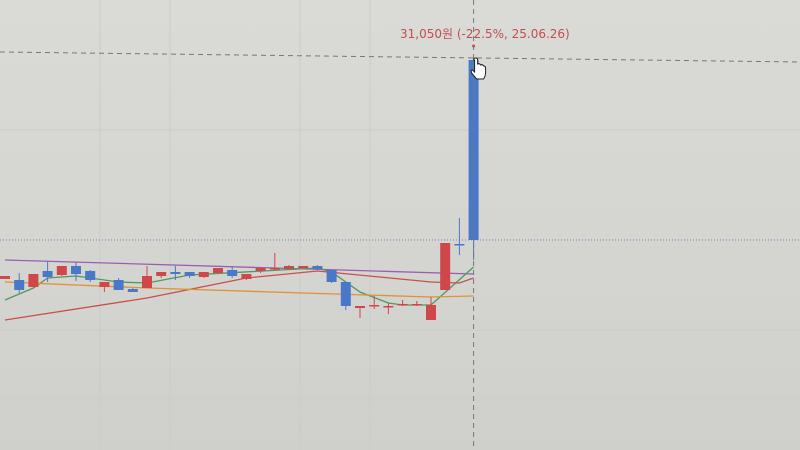 The height and width of the screenshot is (450, 800). Describe the element at coordinates (478, 68) in the screenshot. I see `hand-cursor-icon` at that location.